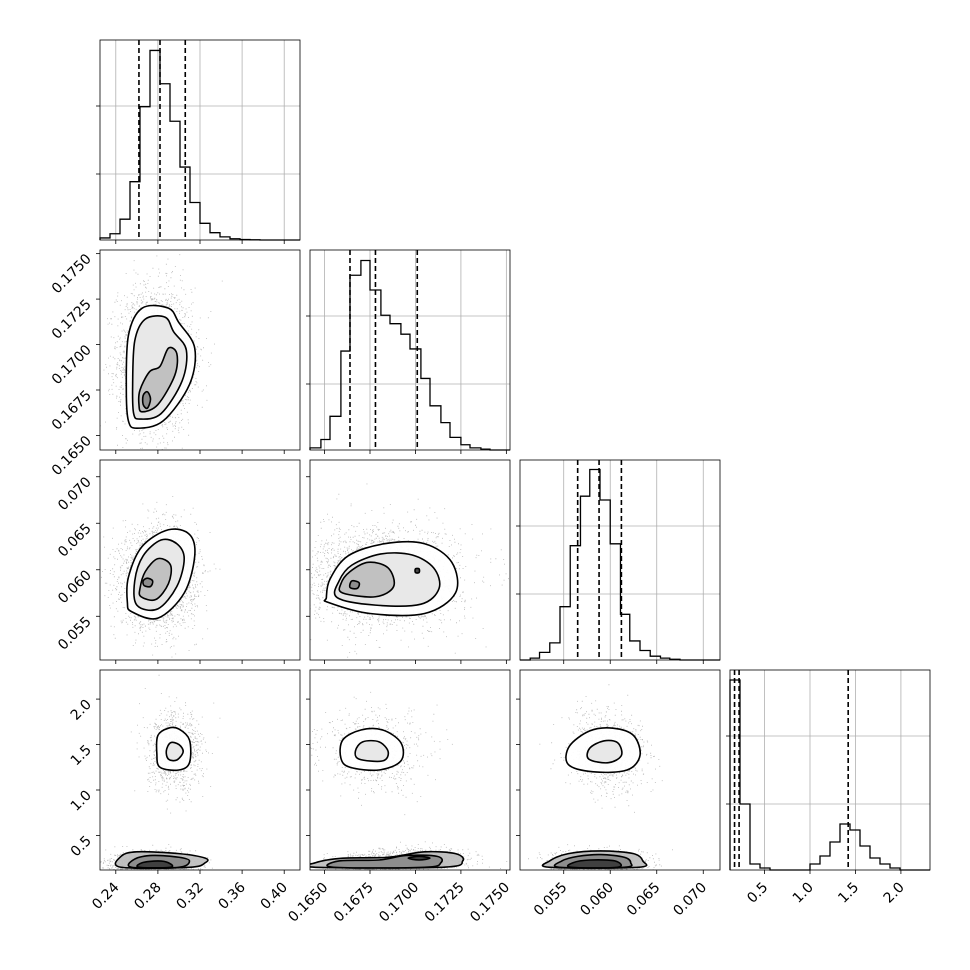  I want to click on ytick-label-row1-4: 0.1750, so click(72, 274).